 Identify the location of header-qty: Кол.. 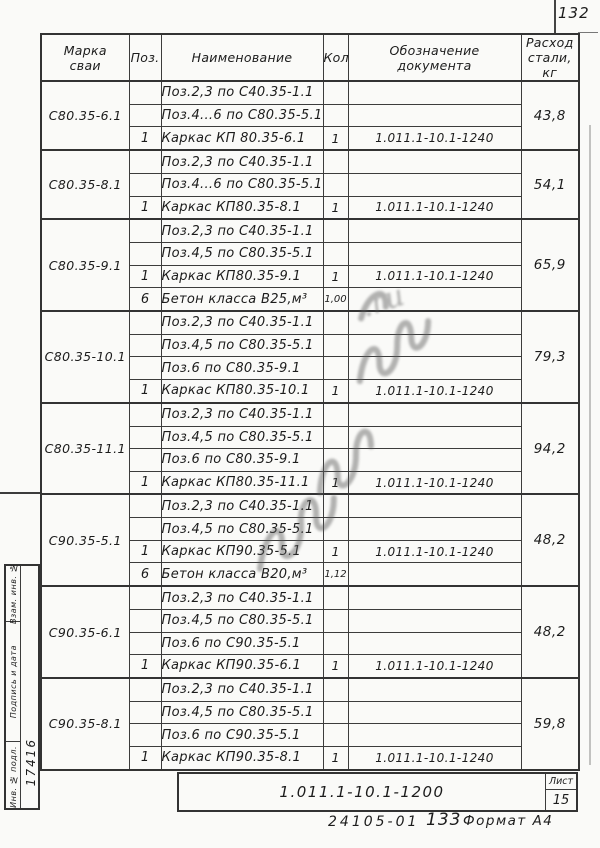
(335, 57).